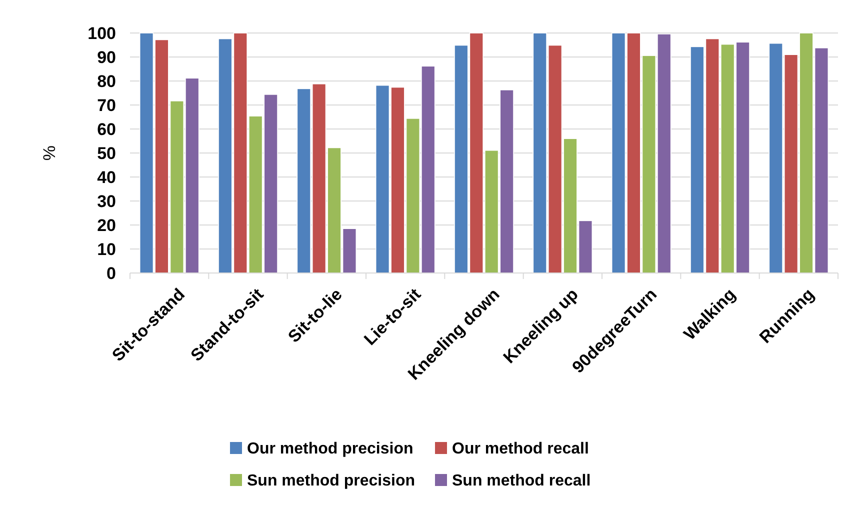  Describe the element at coordinates (102, 33) in the screenshot. I see `y-tick-label: 100` at that location.